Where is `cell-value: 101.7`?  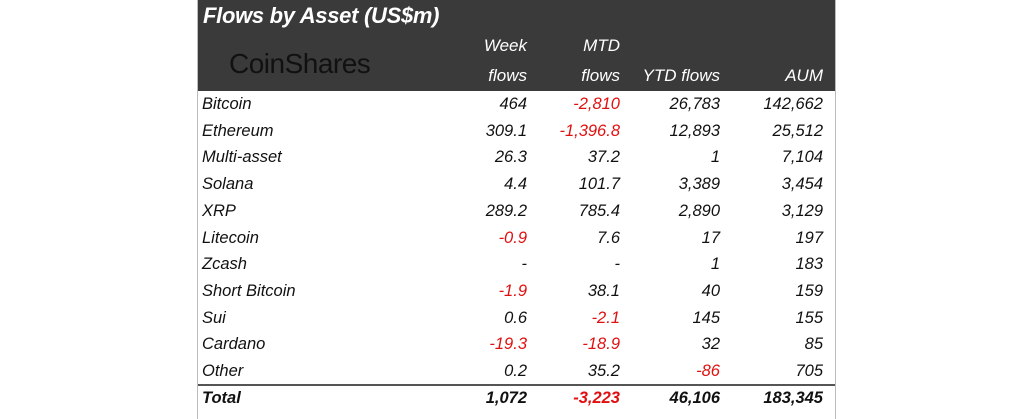 cell-value: 101.7 is located at coordinates (599, 184).